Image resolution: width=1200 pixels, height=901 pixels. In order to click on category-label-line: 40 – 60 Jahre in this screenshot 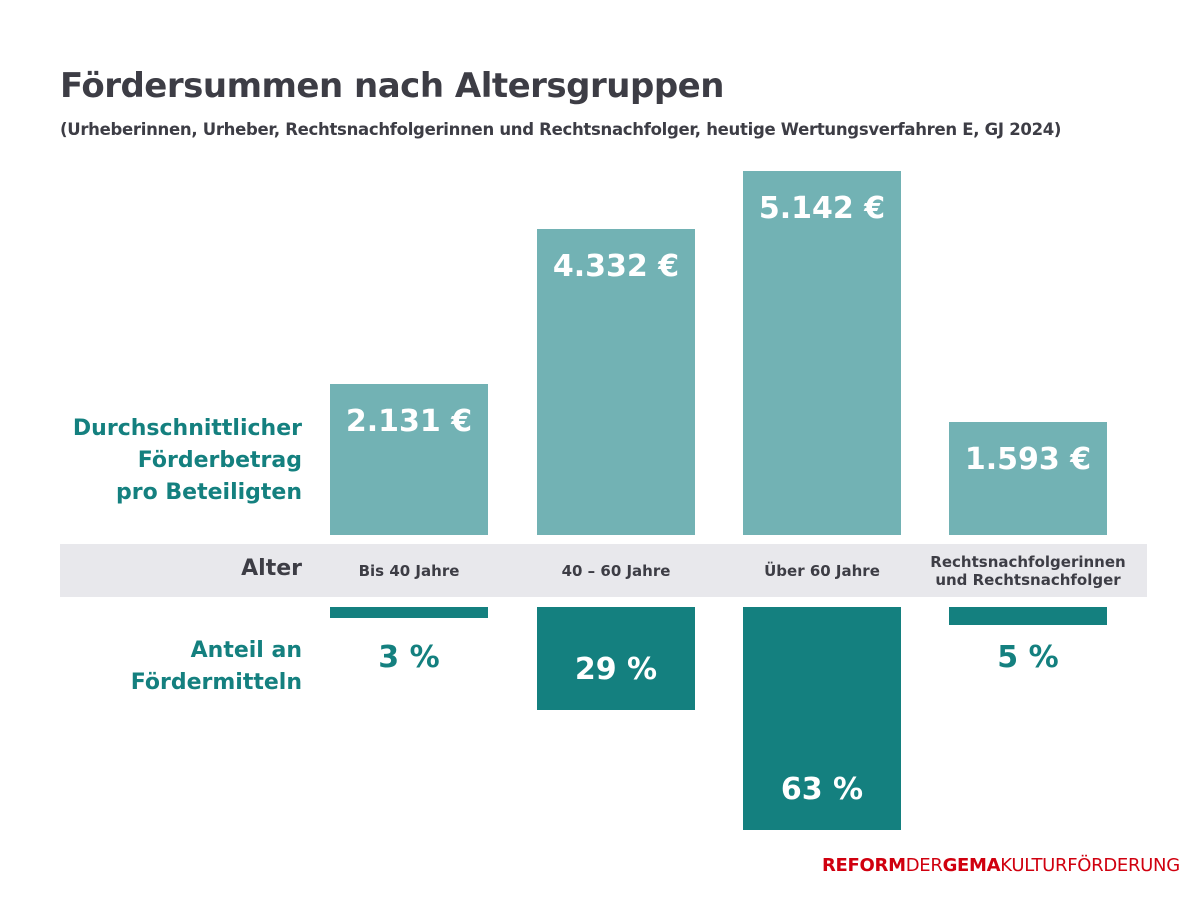, I will do `click(616, 570)`.